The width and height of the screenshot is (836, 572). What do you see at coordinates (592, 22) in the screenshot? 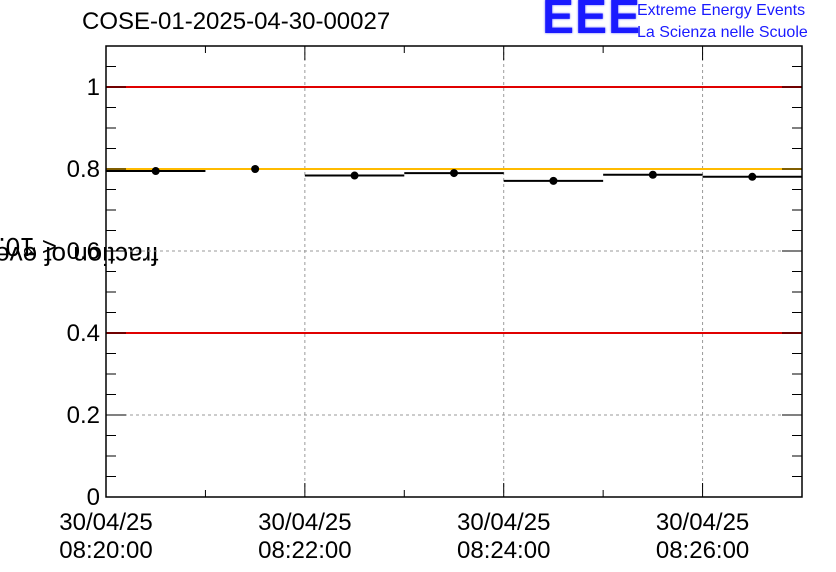
I see `eee-logo: EEE` at bounding box center [592, 22].